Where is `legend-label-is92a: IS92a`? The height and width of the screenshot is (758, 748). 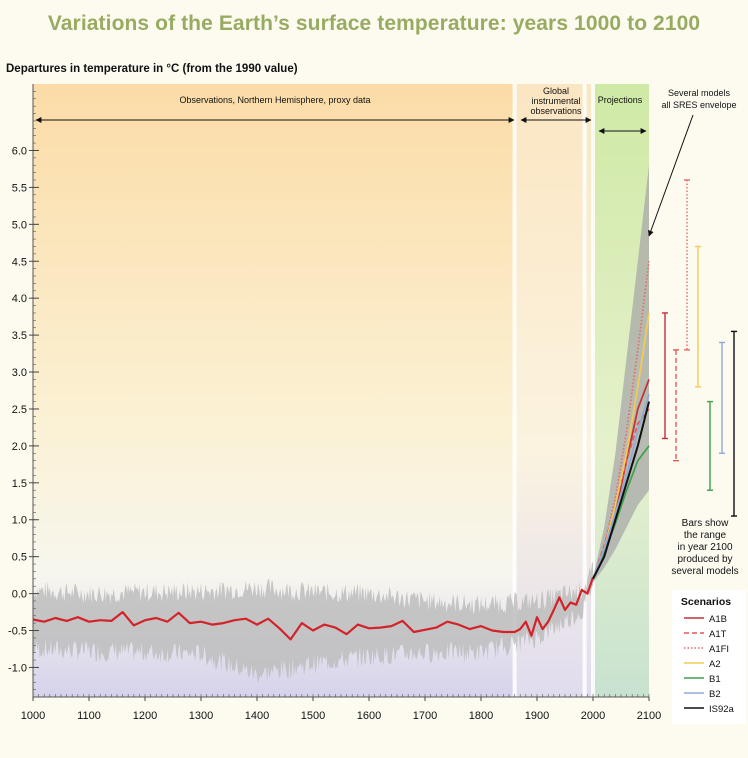 legend-label-is92a: IS92a is located at coordinates (722, 709).